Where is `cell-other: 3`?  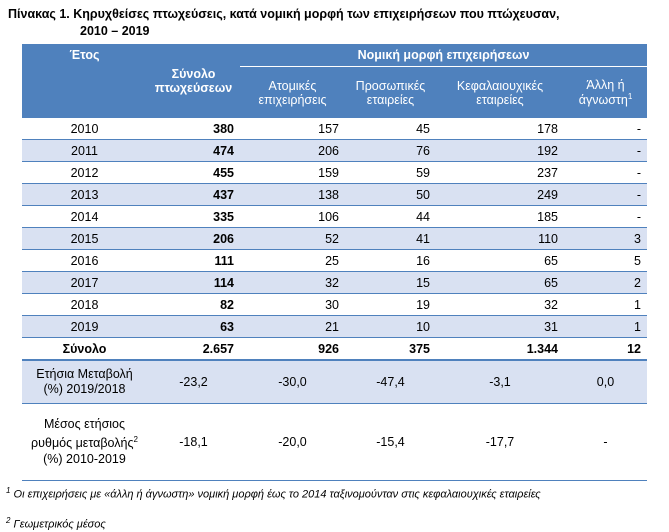
cell-other: 3 is located at coordinates (605, 238).